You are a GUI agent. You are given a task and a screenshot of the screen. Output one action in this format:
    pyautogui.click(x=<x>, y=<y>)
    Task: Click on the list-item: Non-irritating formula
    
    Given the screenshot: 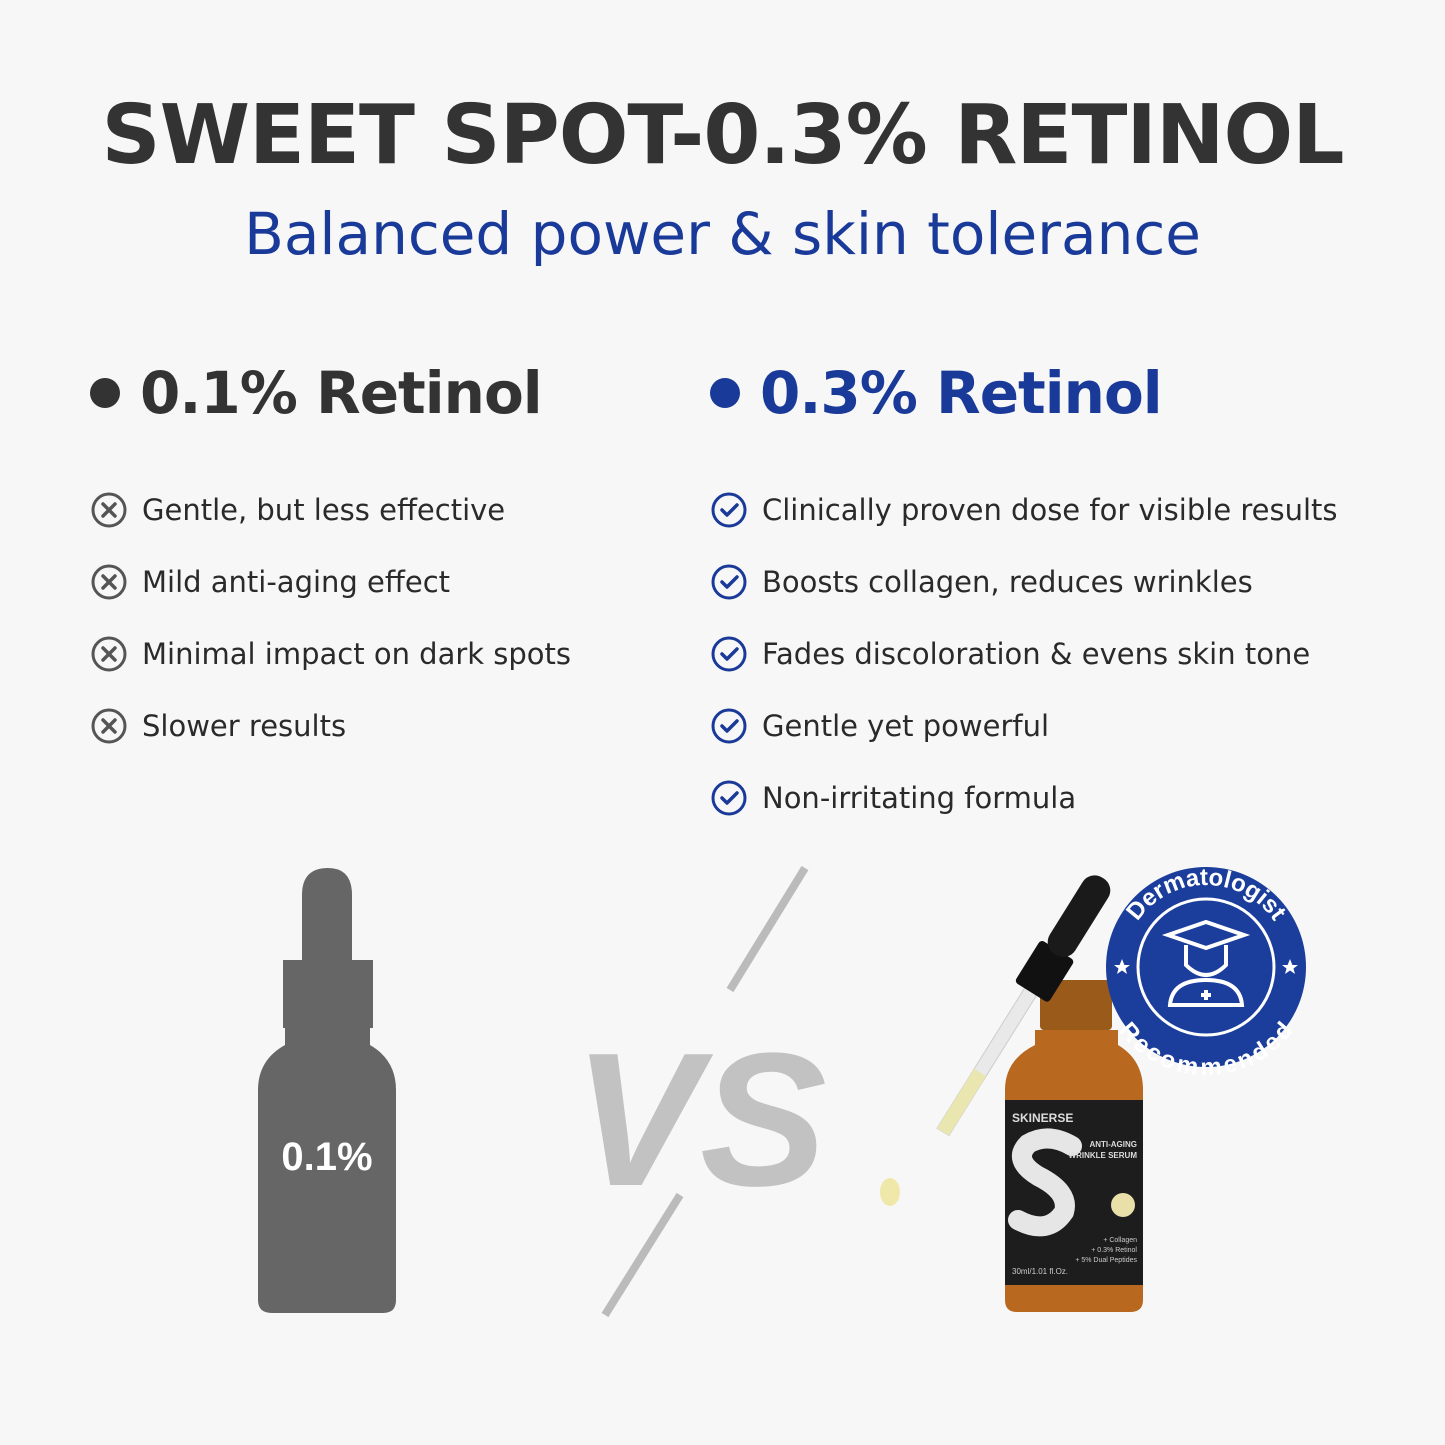 What is the action you would take?
    pyautogui.click(x=1024, y=798)
    